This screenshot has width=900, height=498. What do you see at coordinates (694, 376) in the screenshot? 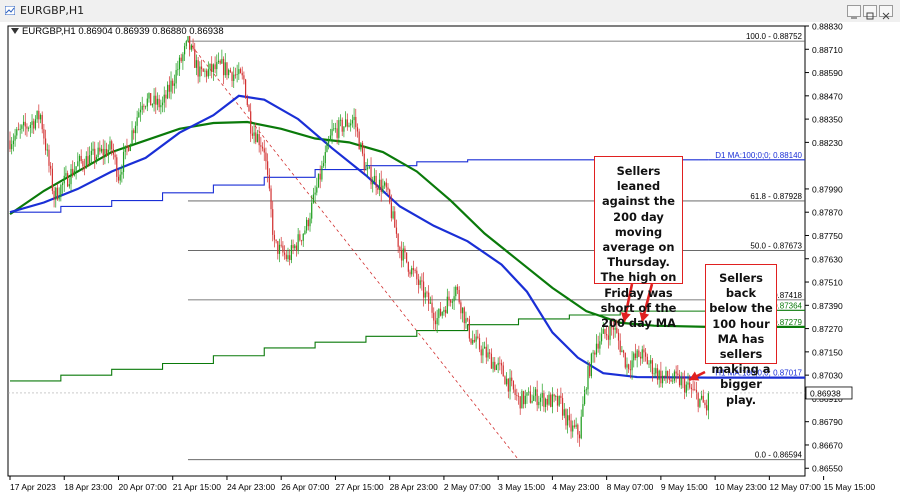
I see `arrow-hour-ma-break-head` at bounding box center [694, 376].